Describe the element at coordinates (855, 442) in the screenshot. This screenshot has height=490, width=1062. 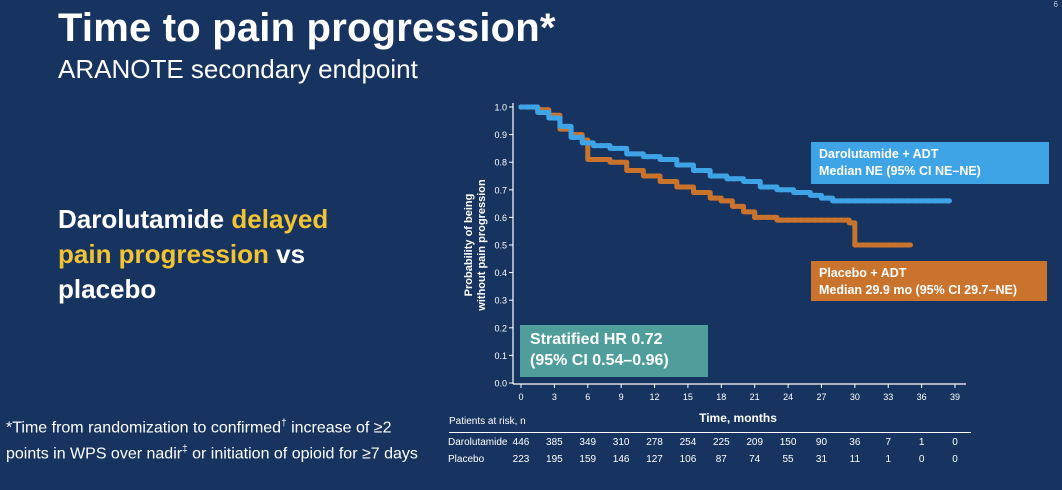
I see `risk-cell: 36` at that location.